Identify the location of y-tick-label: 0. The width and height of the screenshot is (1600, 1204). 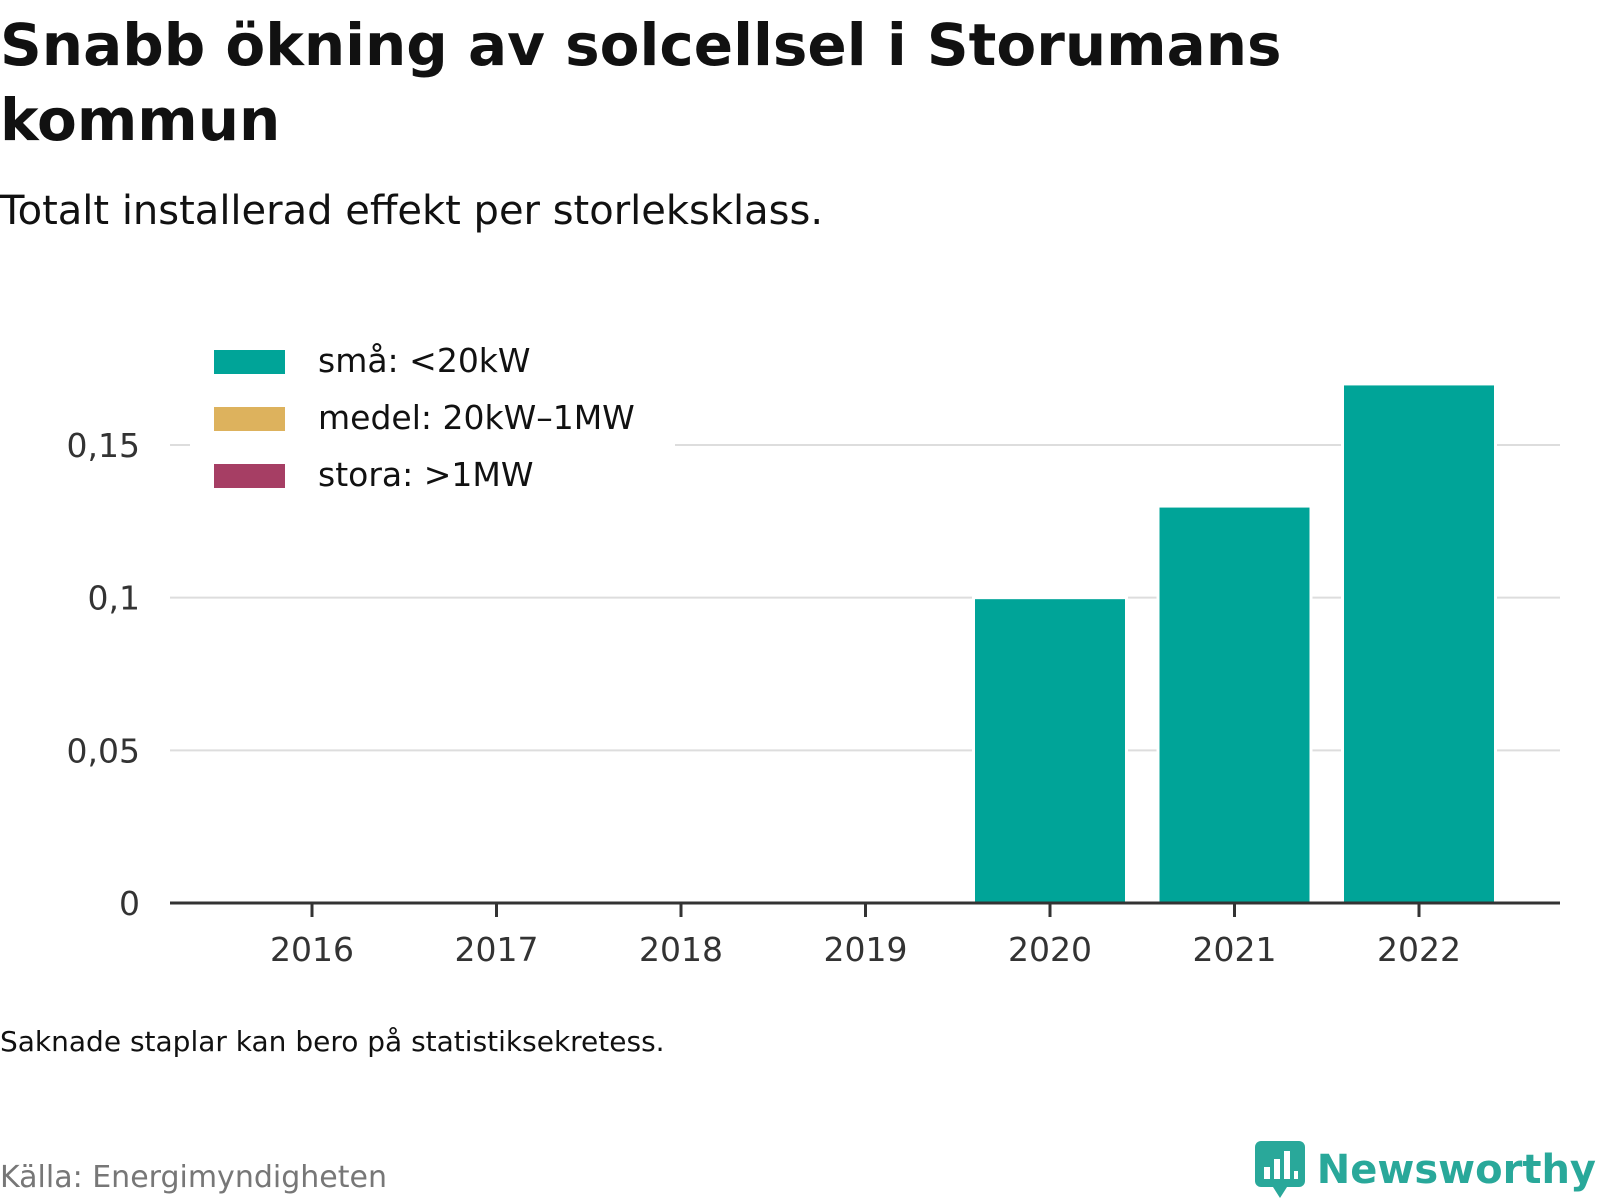
(129, 903).